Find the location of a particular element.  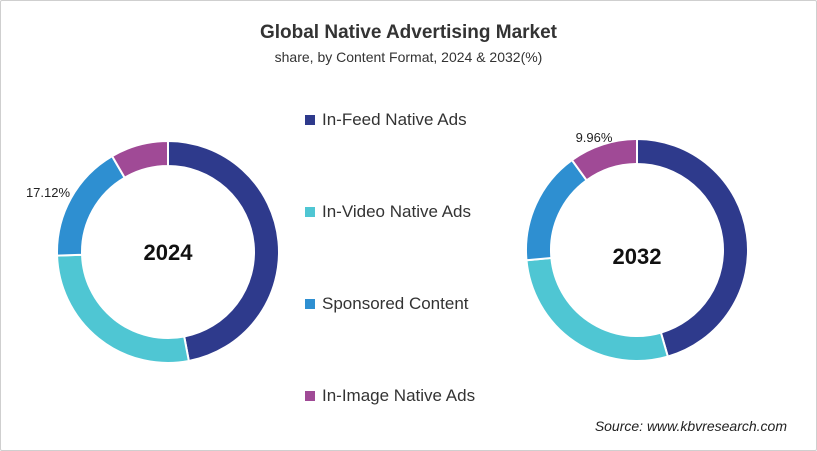

legend-item: In-Video Native Ads is located at coordinates (388, 212).